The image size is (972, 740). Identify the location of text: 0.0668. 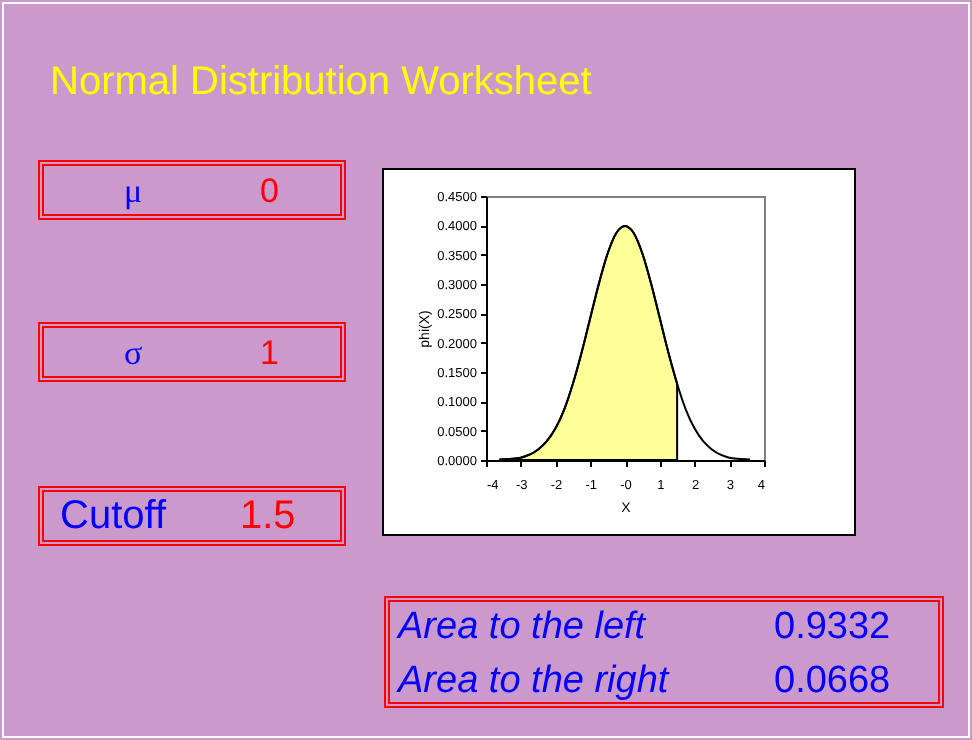
(832, 682).